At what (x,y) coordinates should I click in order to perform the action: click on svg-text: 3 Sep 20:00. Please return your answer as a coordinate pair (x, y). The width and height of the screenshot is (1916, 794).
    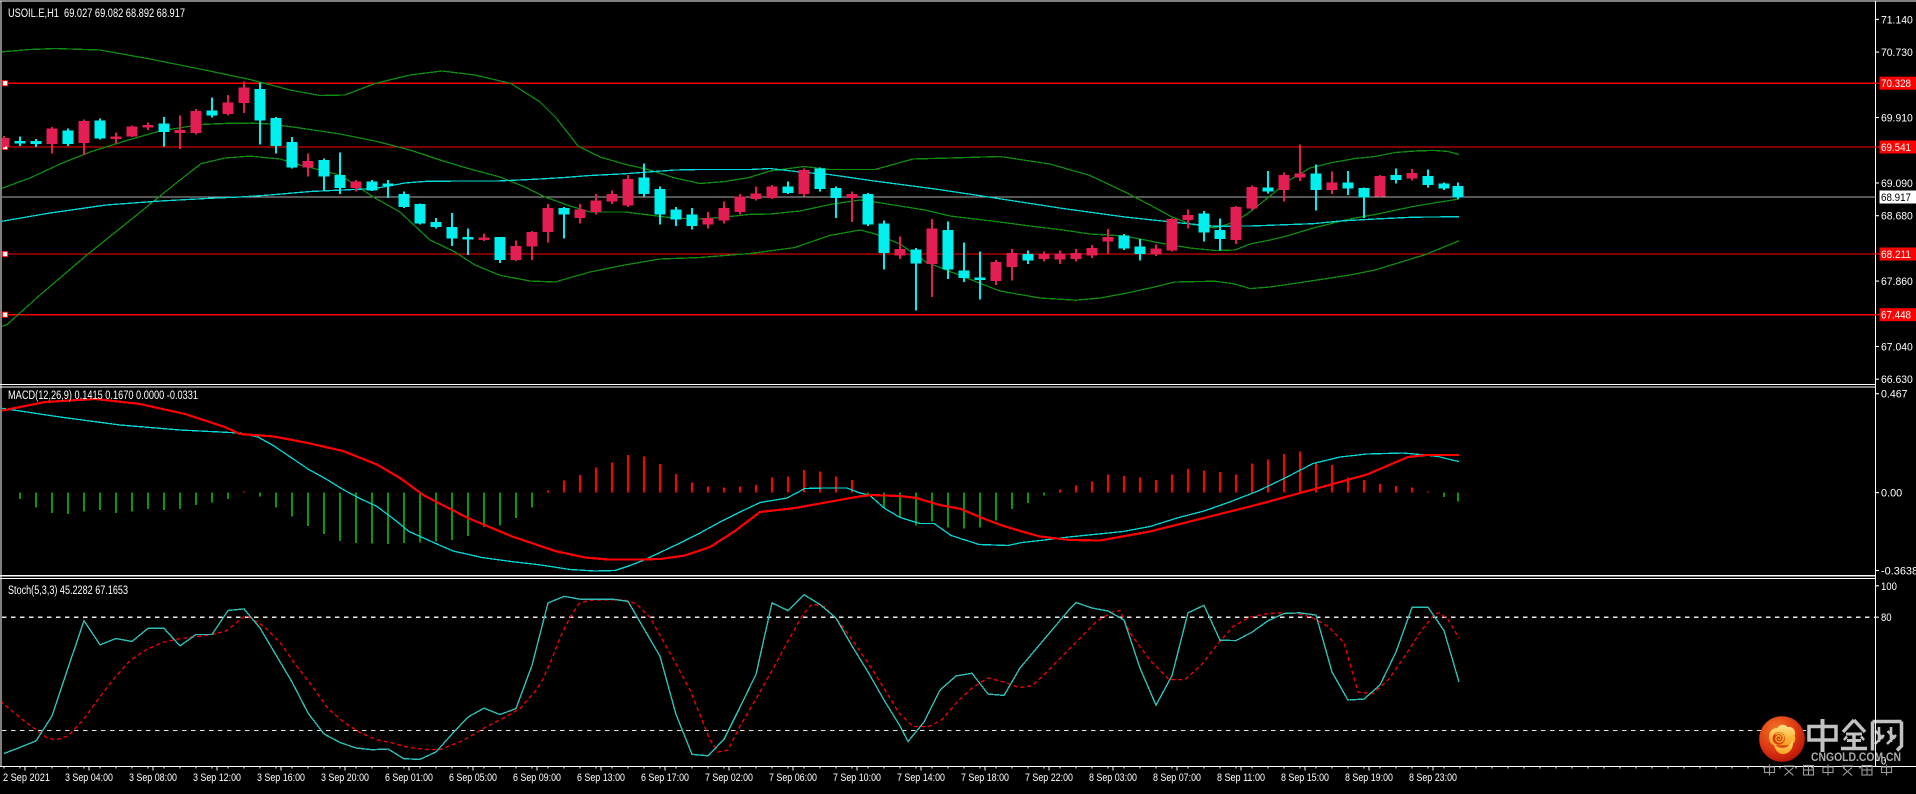
    Looking at the image, I should click on (345, 778).